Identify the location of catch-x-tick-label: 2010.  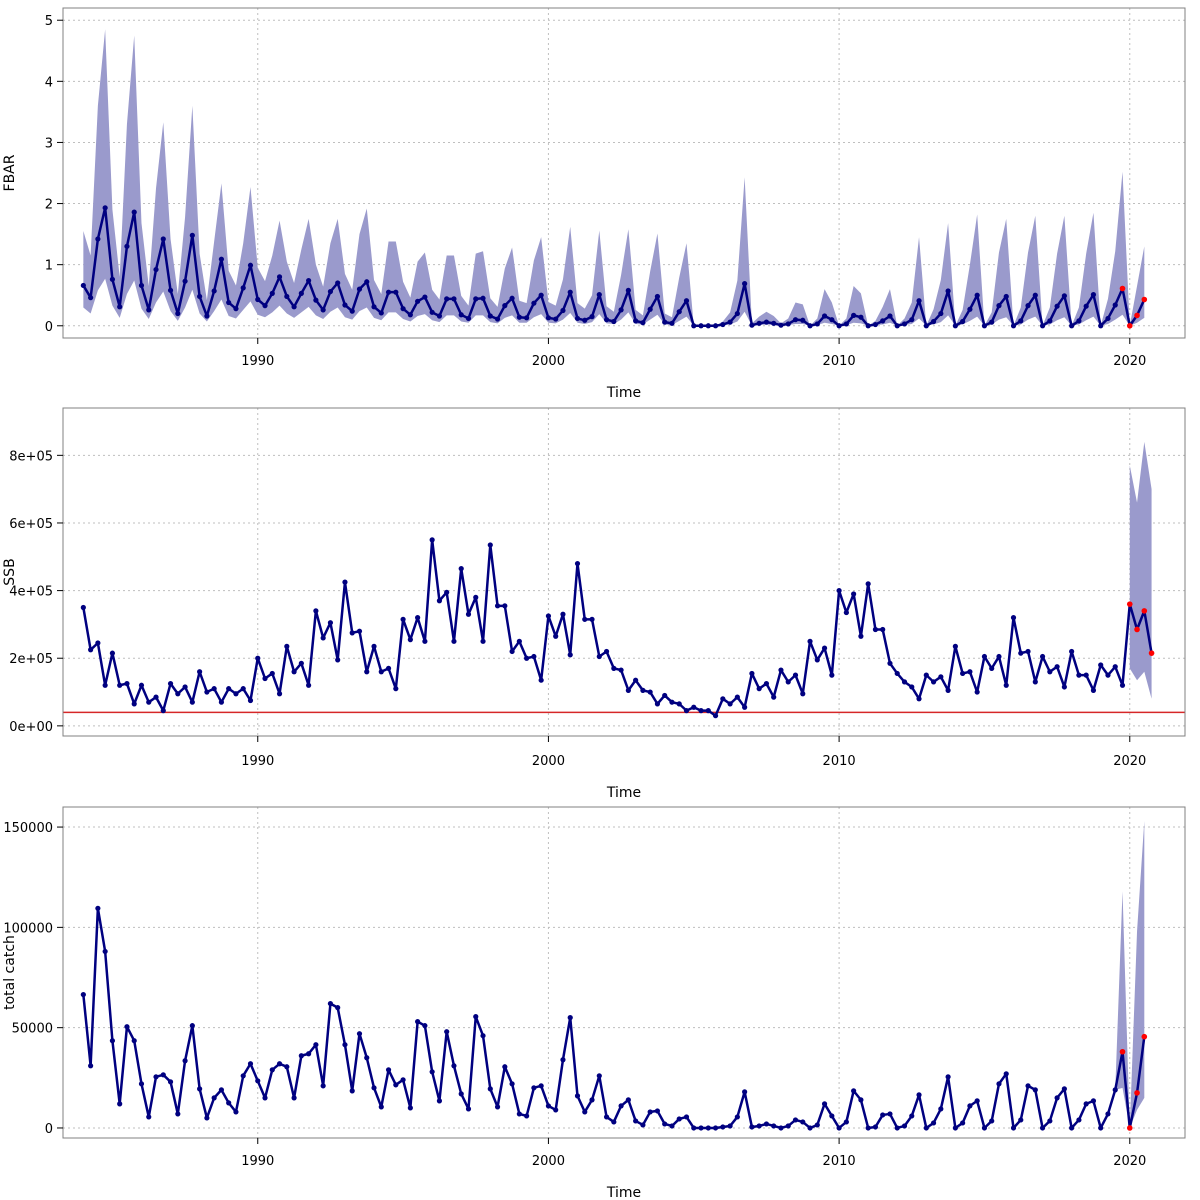
(839, 1161).